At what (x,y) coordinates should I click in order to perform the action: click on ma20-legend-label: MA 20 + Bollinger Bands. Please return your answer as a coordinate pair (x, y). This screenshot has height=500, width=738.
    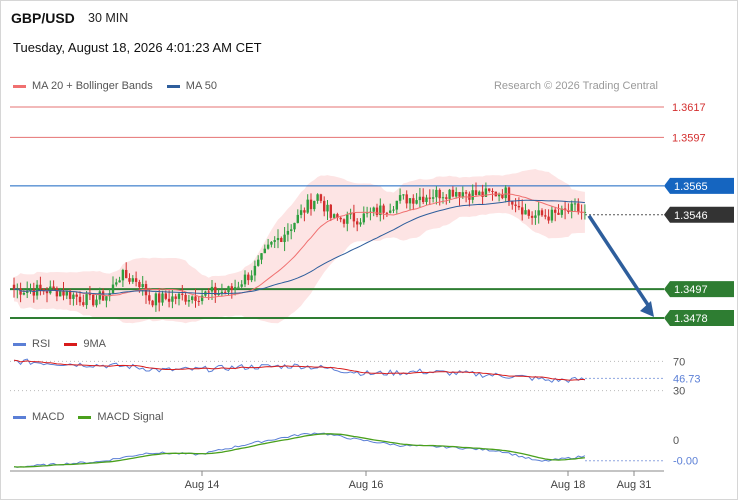
    Looking at the image, I should click on (92, 86).